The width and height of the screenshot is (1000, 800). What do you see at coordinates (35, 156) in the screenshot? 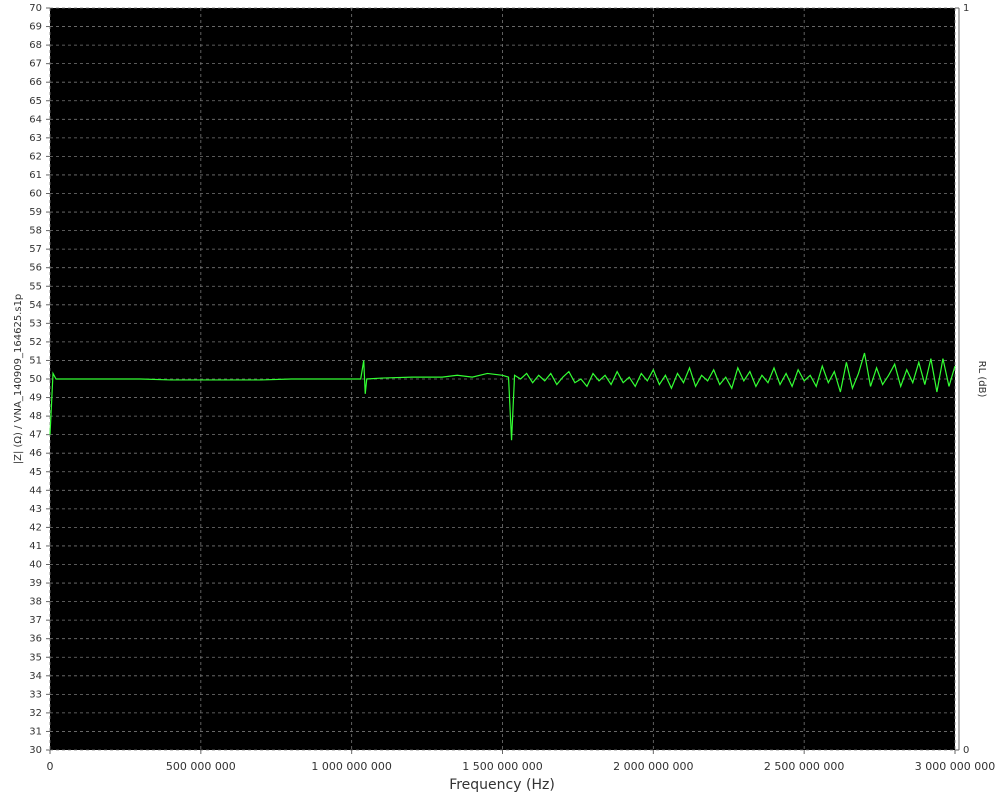
I see `y-tick-label: 62` at bounding box center [35, 156].